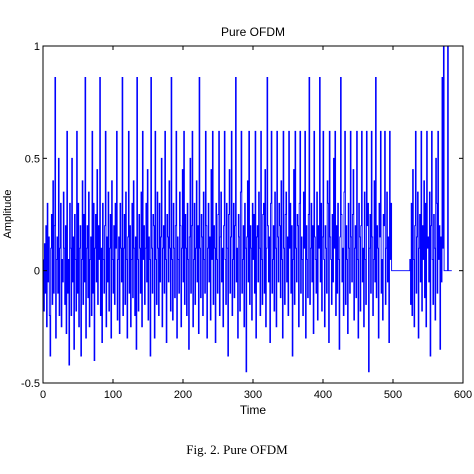 The image size is (474, 474). Describe the element at coordinates (253, 32) in the screenshot. I see `chart-title: Pure OFDM` at that location.